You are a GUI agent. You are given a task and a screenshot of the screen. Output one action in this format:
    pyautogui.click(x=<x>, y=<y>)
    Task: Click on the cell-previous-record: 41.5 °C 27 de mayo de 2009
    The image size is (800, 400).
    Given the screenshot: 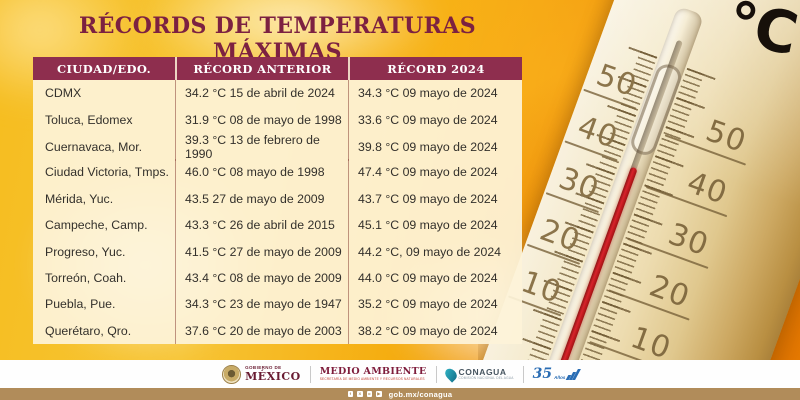 What is the action you would take?
    pyautogui.click(x=261, y=251)
    